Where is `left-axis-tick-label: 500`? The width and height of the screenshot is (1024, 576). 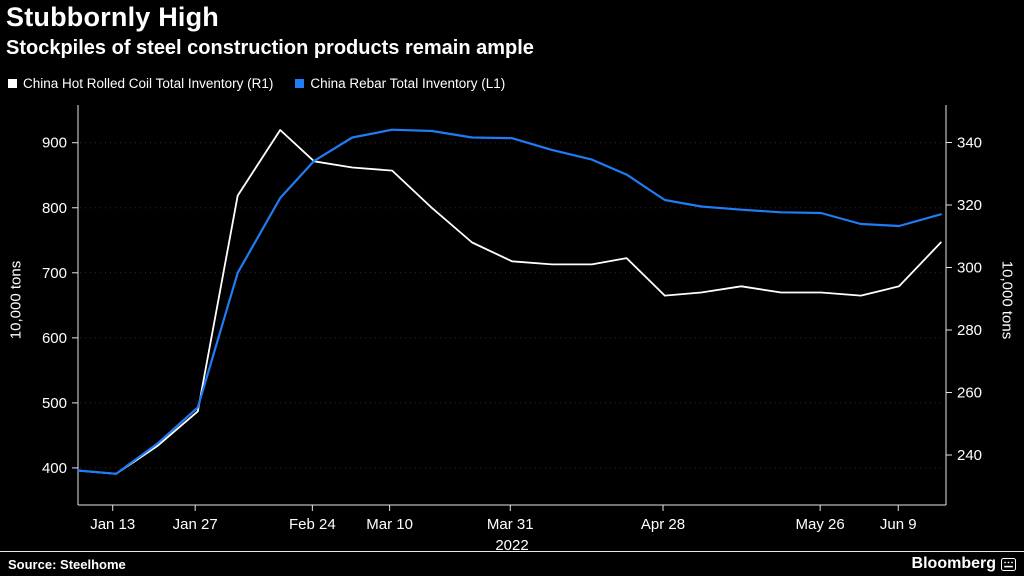
left-axis-tick-label: 500 is located at coordinates (54, 403).